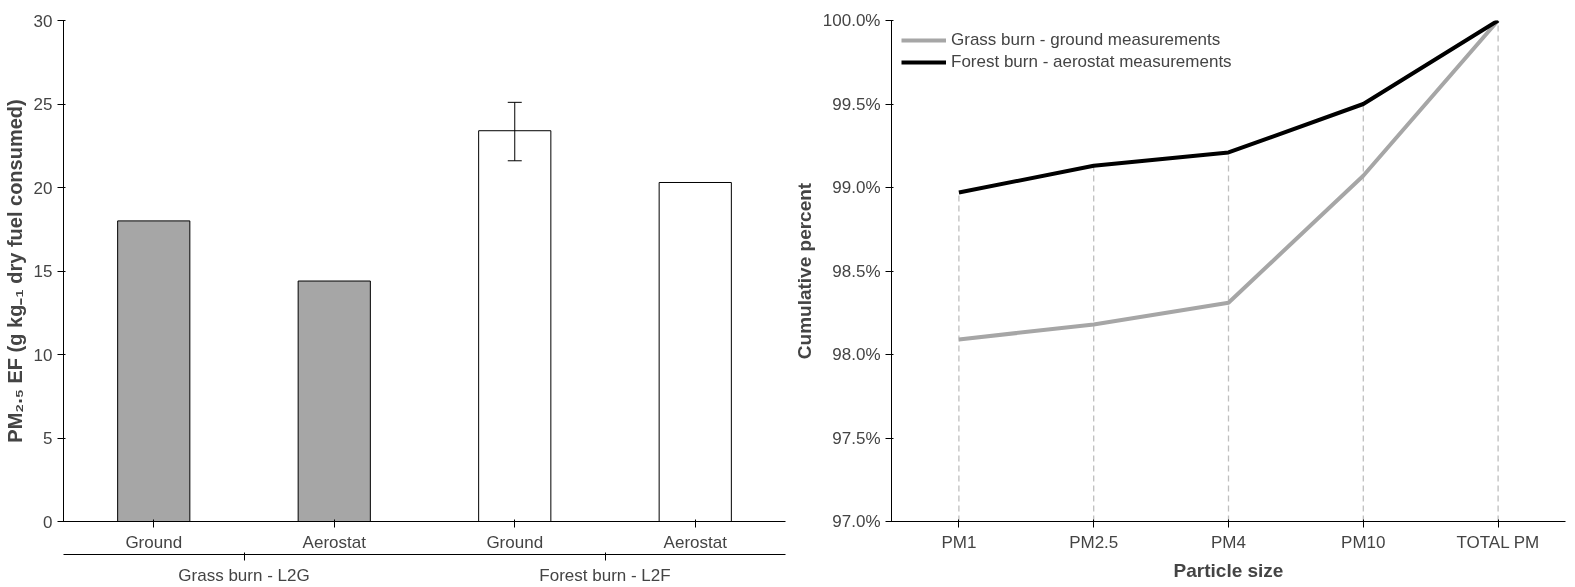  I want to click on x-tick-label: PM4, so click(1228, 542).